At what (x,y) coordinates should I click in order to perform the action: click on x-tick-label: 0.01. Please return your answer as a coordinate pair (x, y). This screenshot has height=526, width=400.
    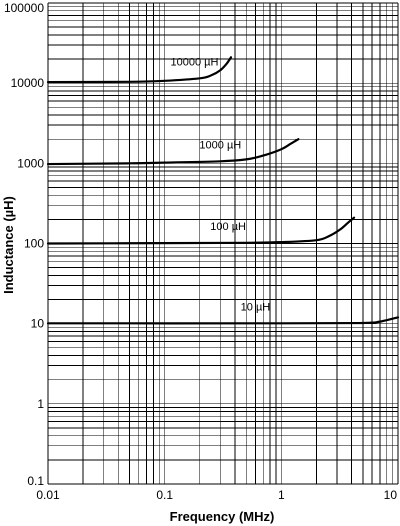
    Looking at the image, I should click on (48, 495).